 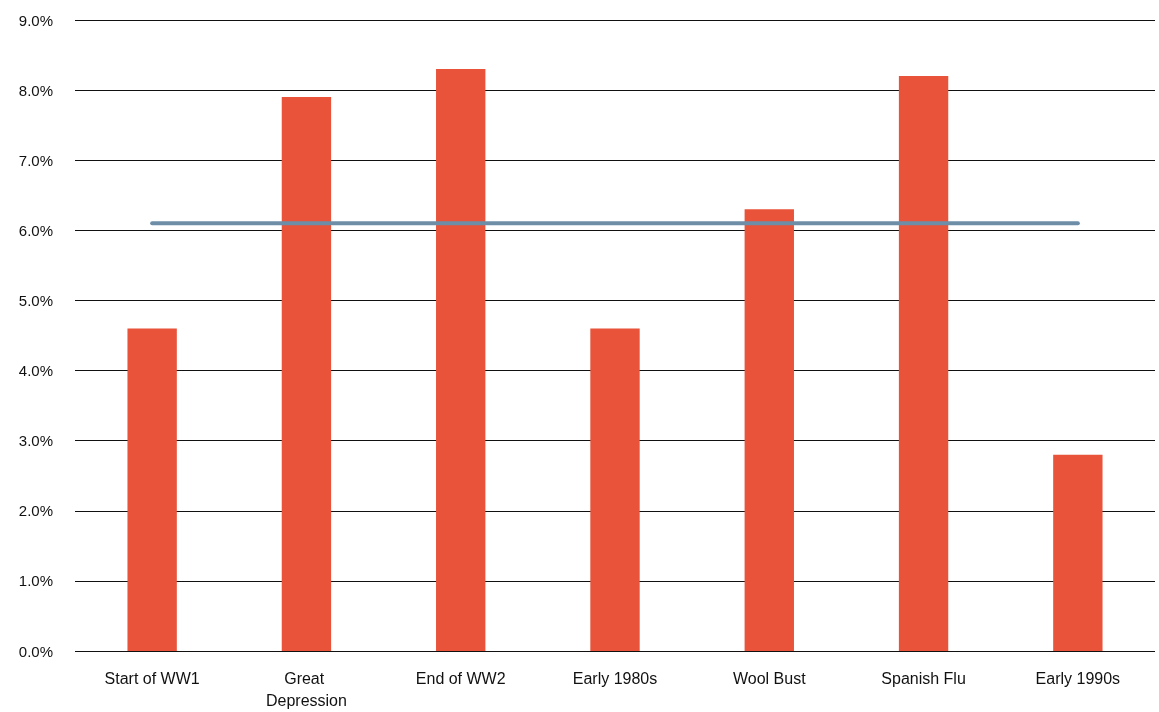 What do you see at coordinates (35, 581) in the screenshot?
I see `y-tick-label: 1.0%` at bounding box center [35, 581].